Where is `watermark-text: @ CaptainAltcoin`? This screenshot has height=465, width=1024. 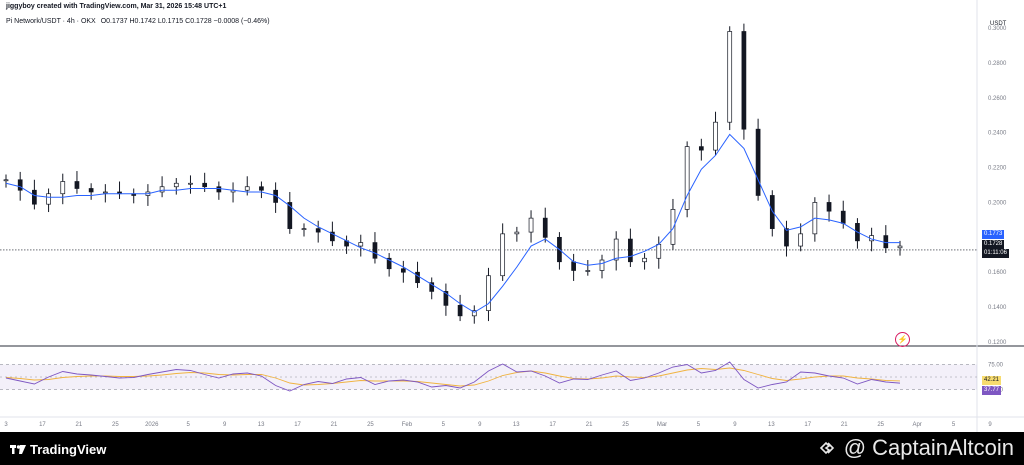
watermark-text: @ CaptainAltcoin is located at coordinates (928, 447).